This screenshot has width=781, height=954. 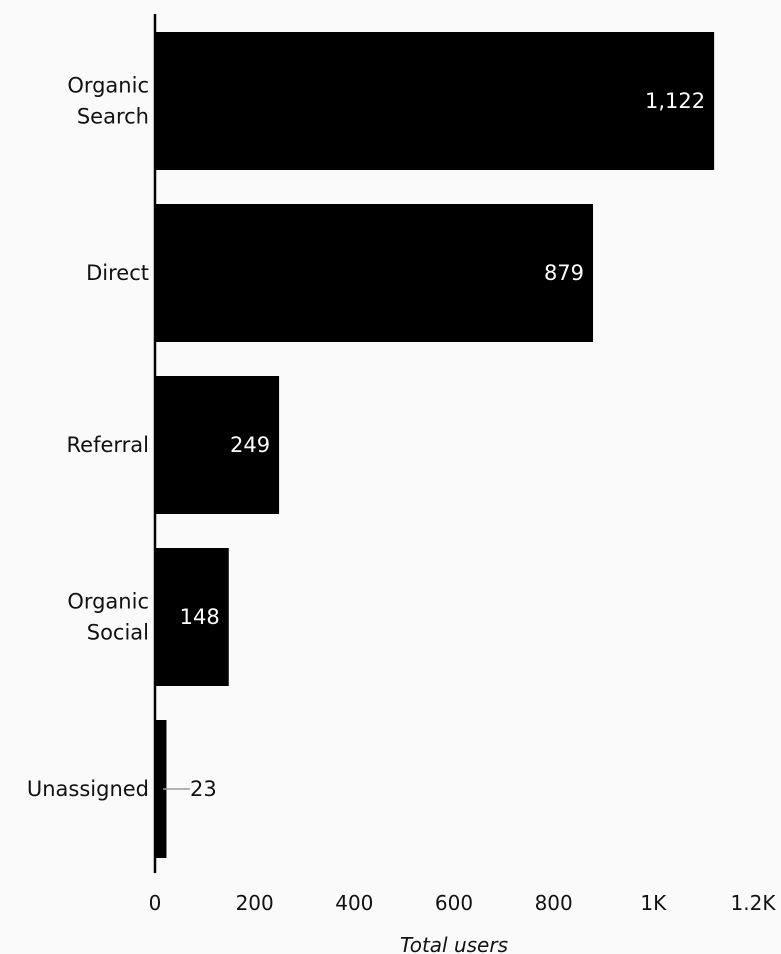 What do you see at coordinates (108, 101) in the screenshot?
I see `category-label: Organic Search` at bounding box center [108, 101].